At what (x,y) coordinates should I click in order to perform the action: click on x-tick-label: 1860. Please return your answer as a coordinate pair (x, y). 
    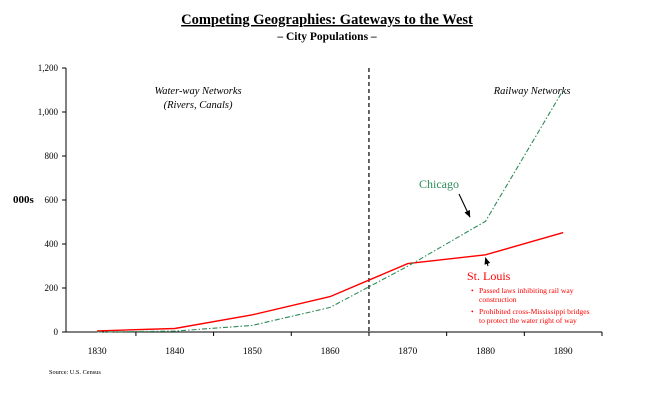
    Looking at the image, I should click on (330, 352).